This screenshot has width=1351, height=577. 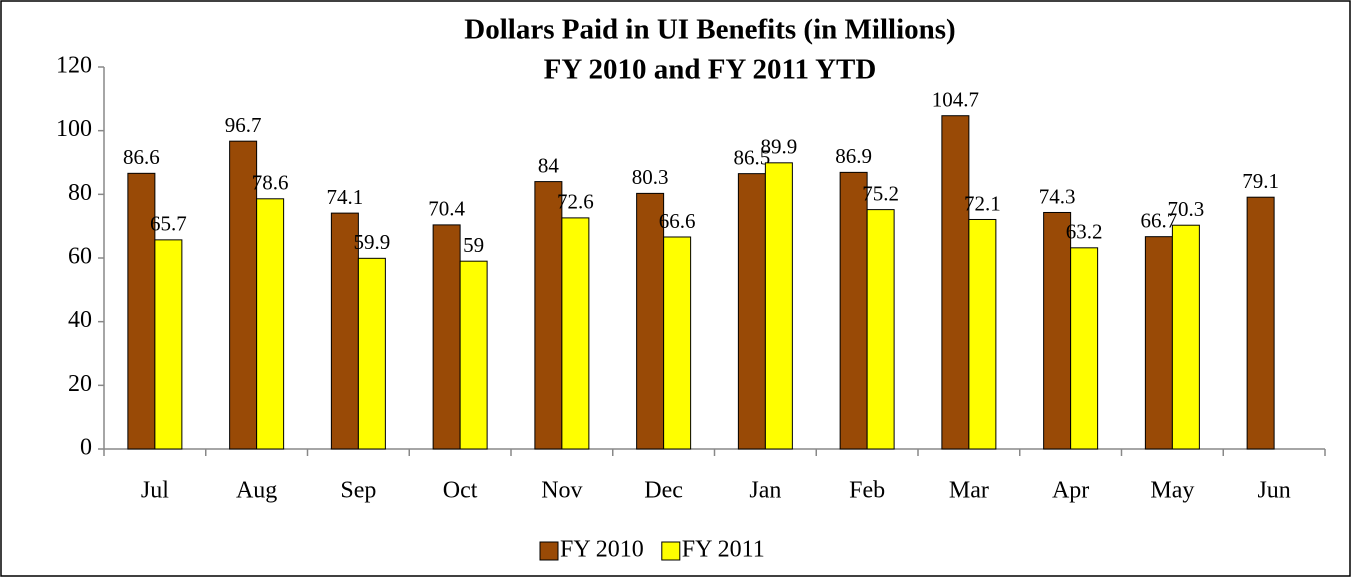 What do you see at coordinates (1186, 209) in the screenshot?
I see `data-label: 70.3` at bounding box center [1186, 209].